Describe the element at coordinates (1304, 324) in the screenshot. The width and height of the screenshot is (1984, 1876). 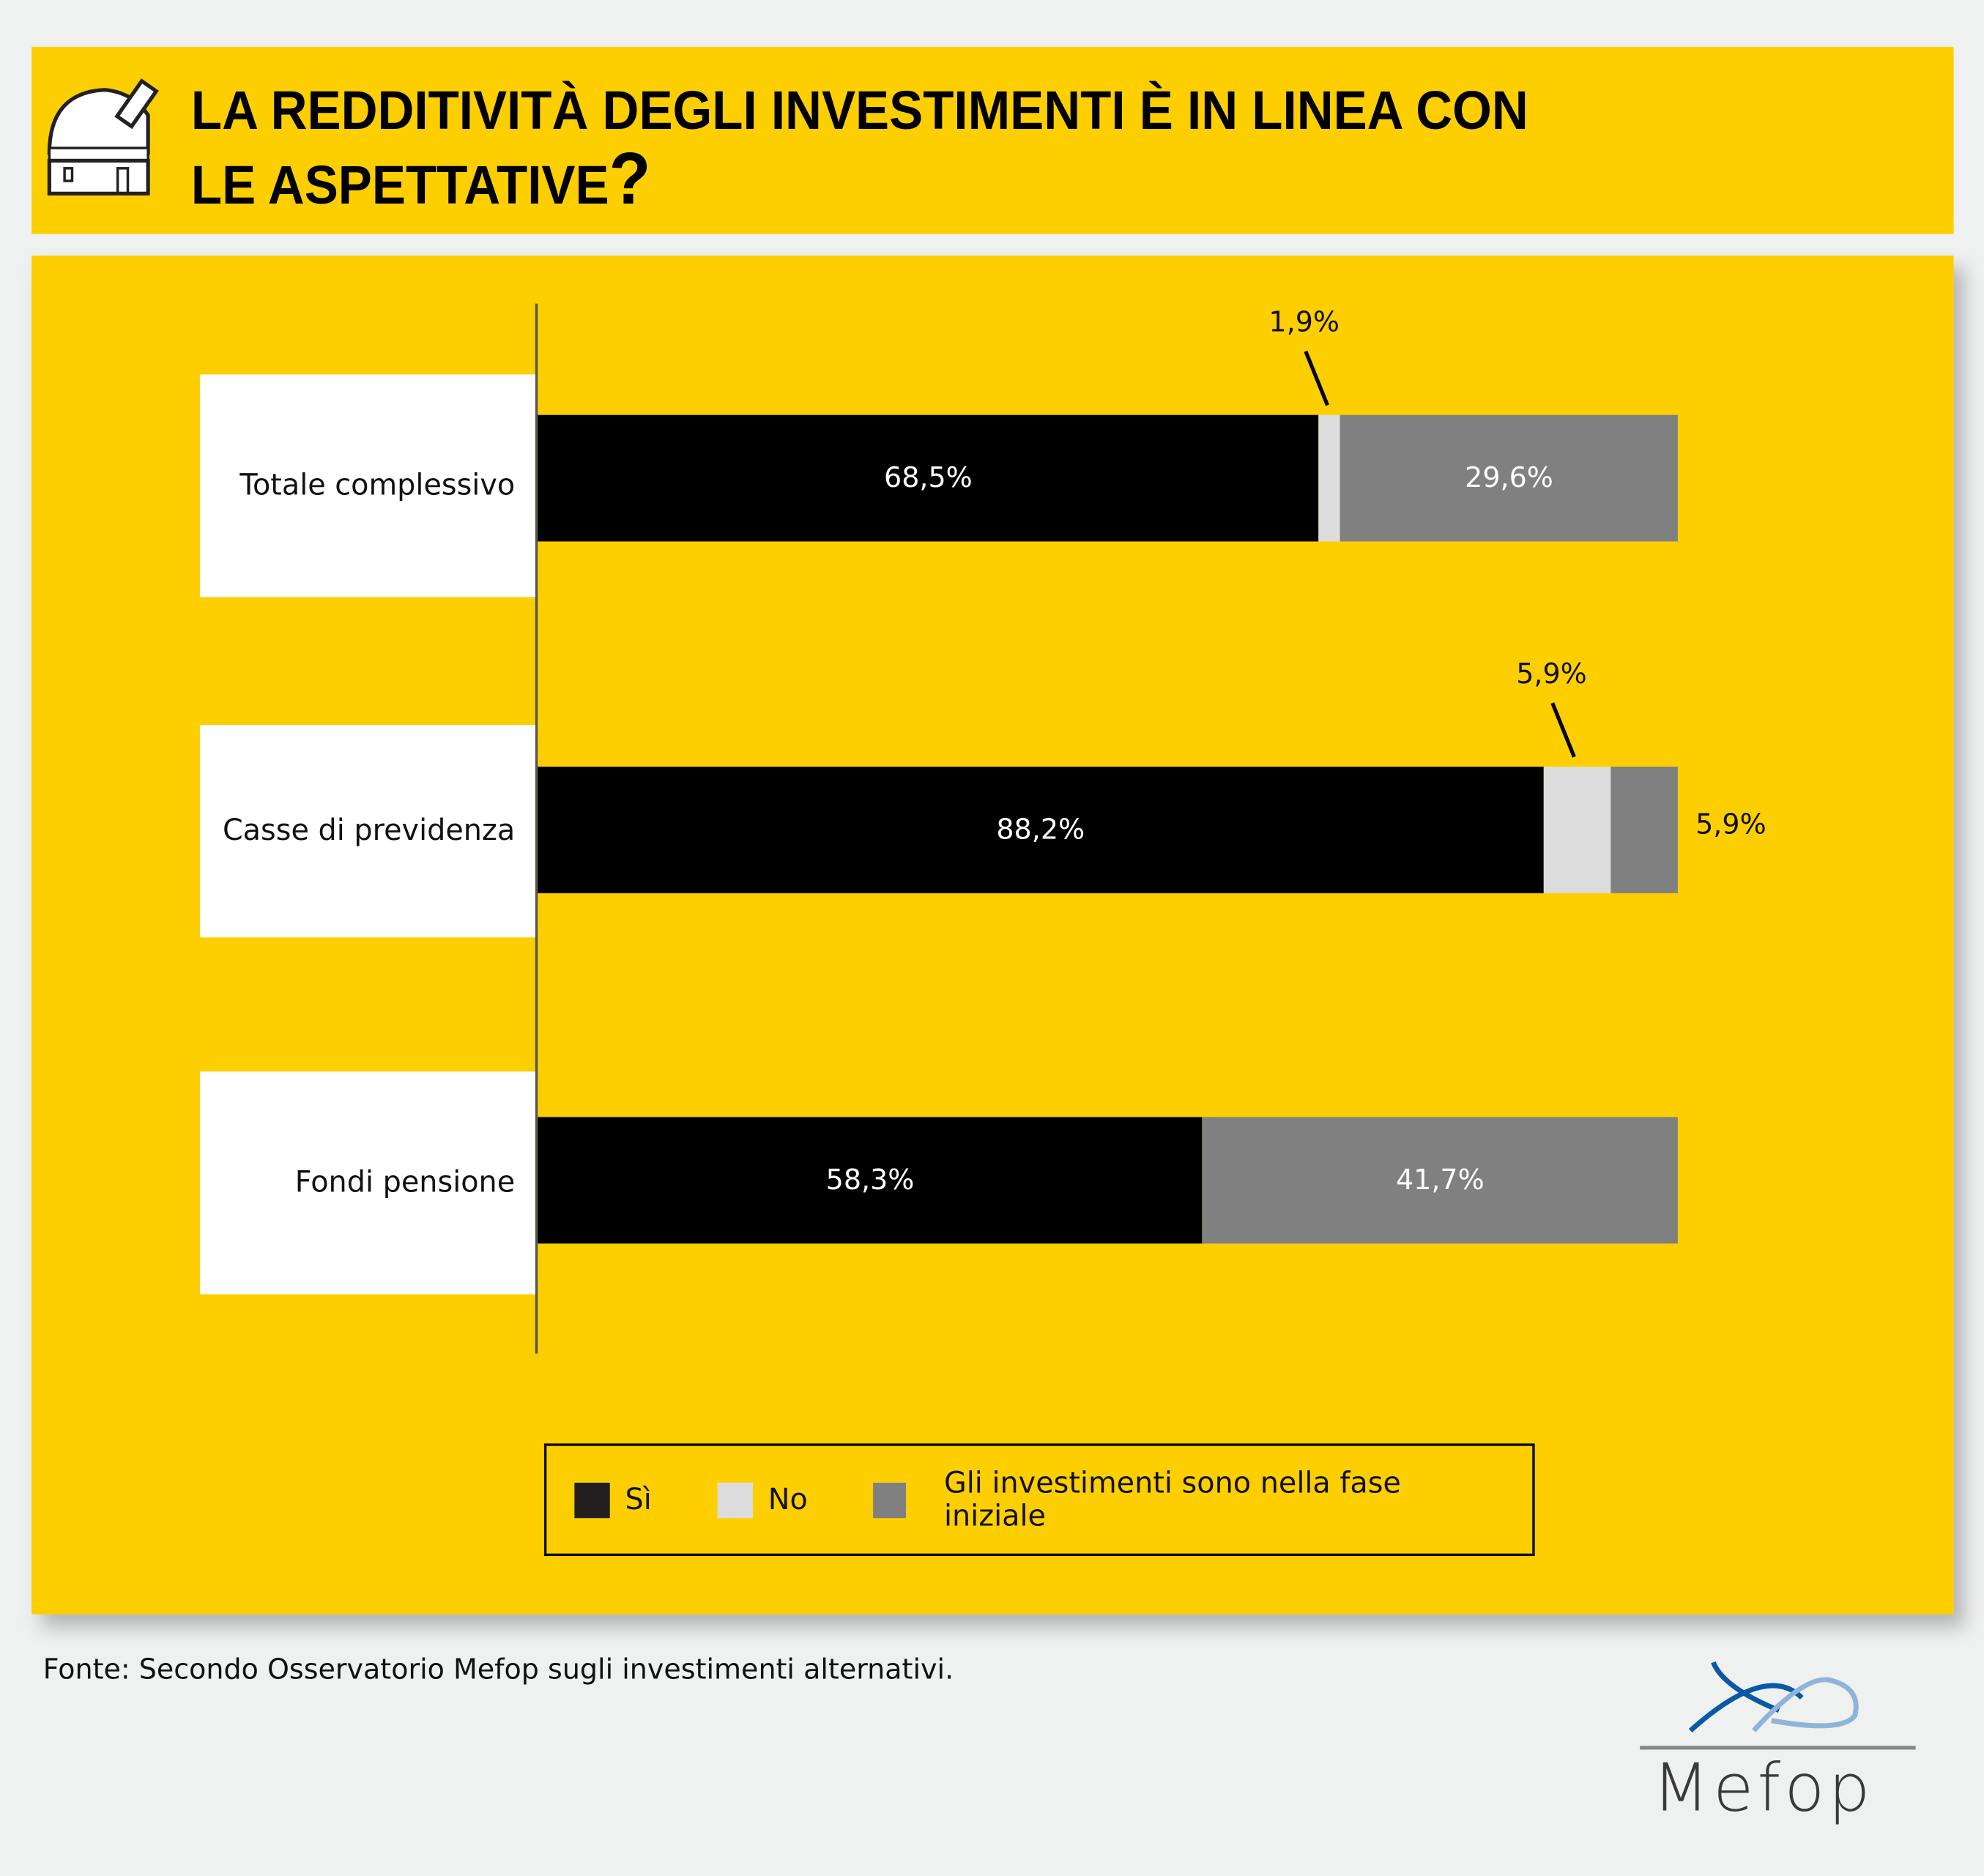
I see `data-label: 1,9%` at that location.